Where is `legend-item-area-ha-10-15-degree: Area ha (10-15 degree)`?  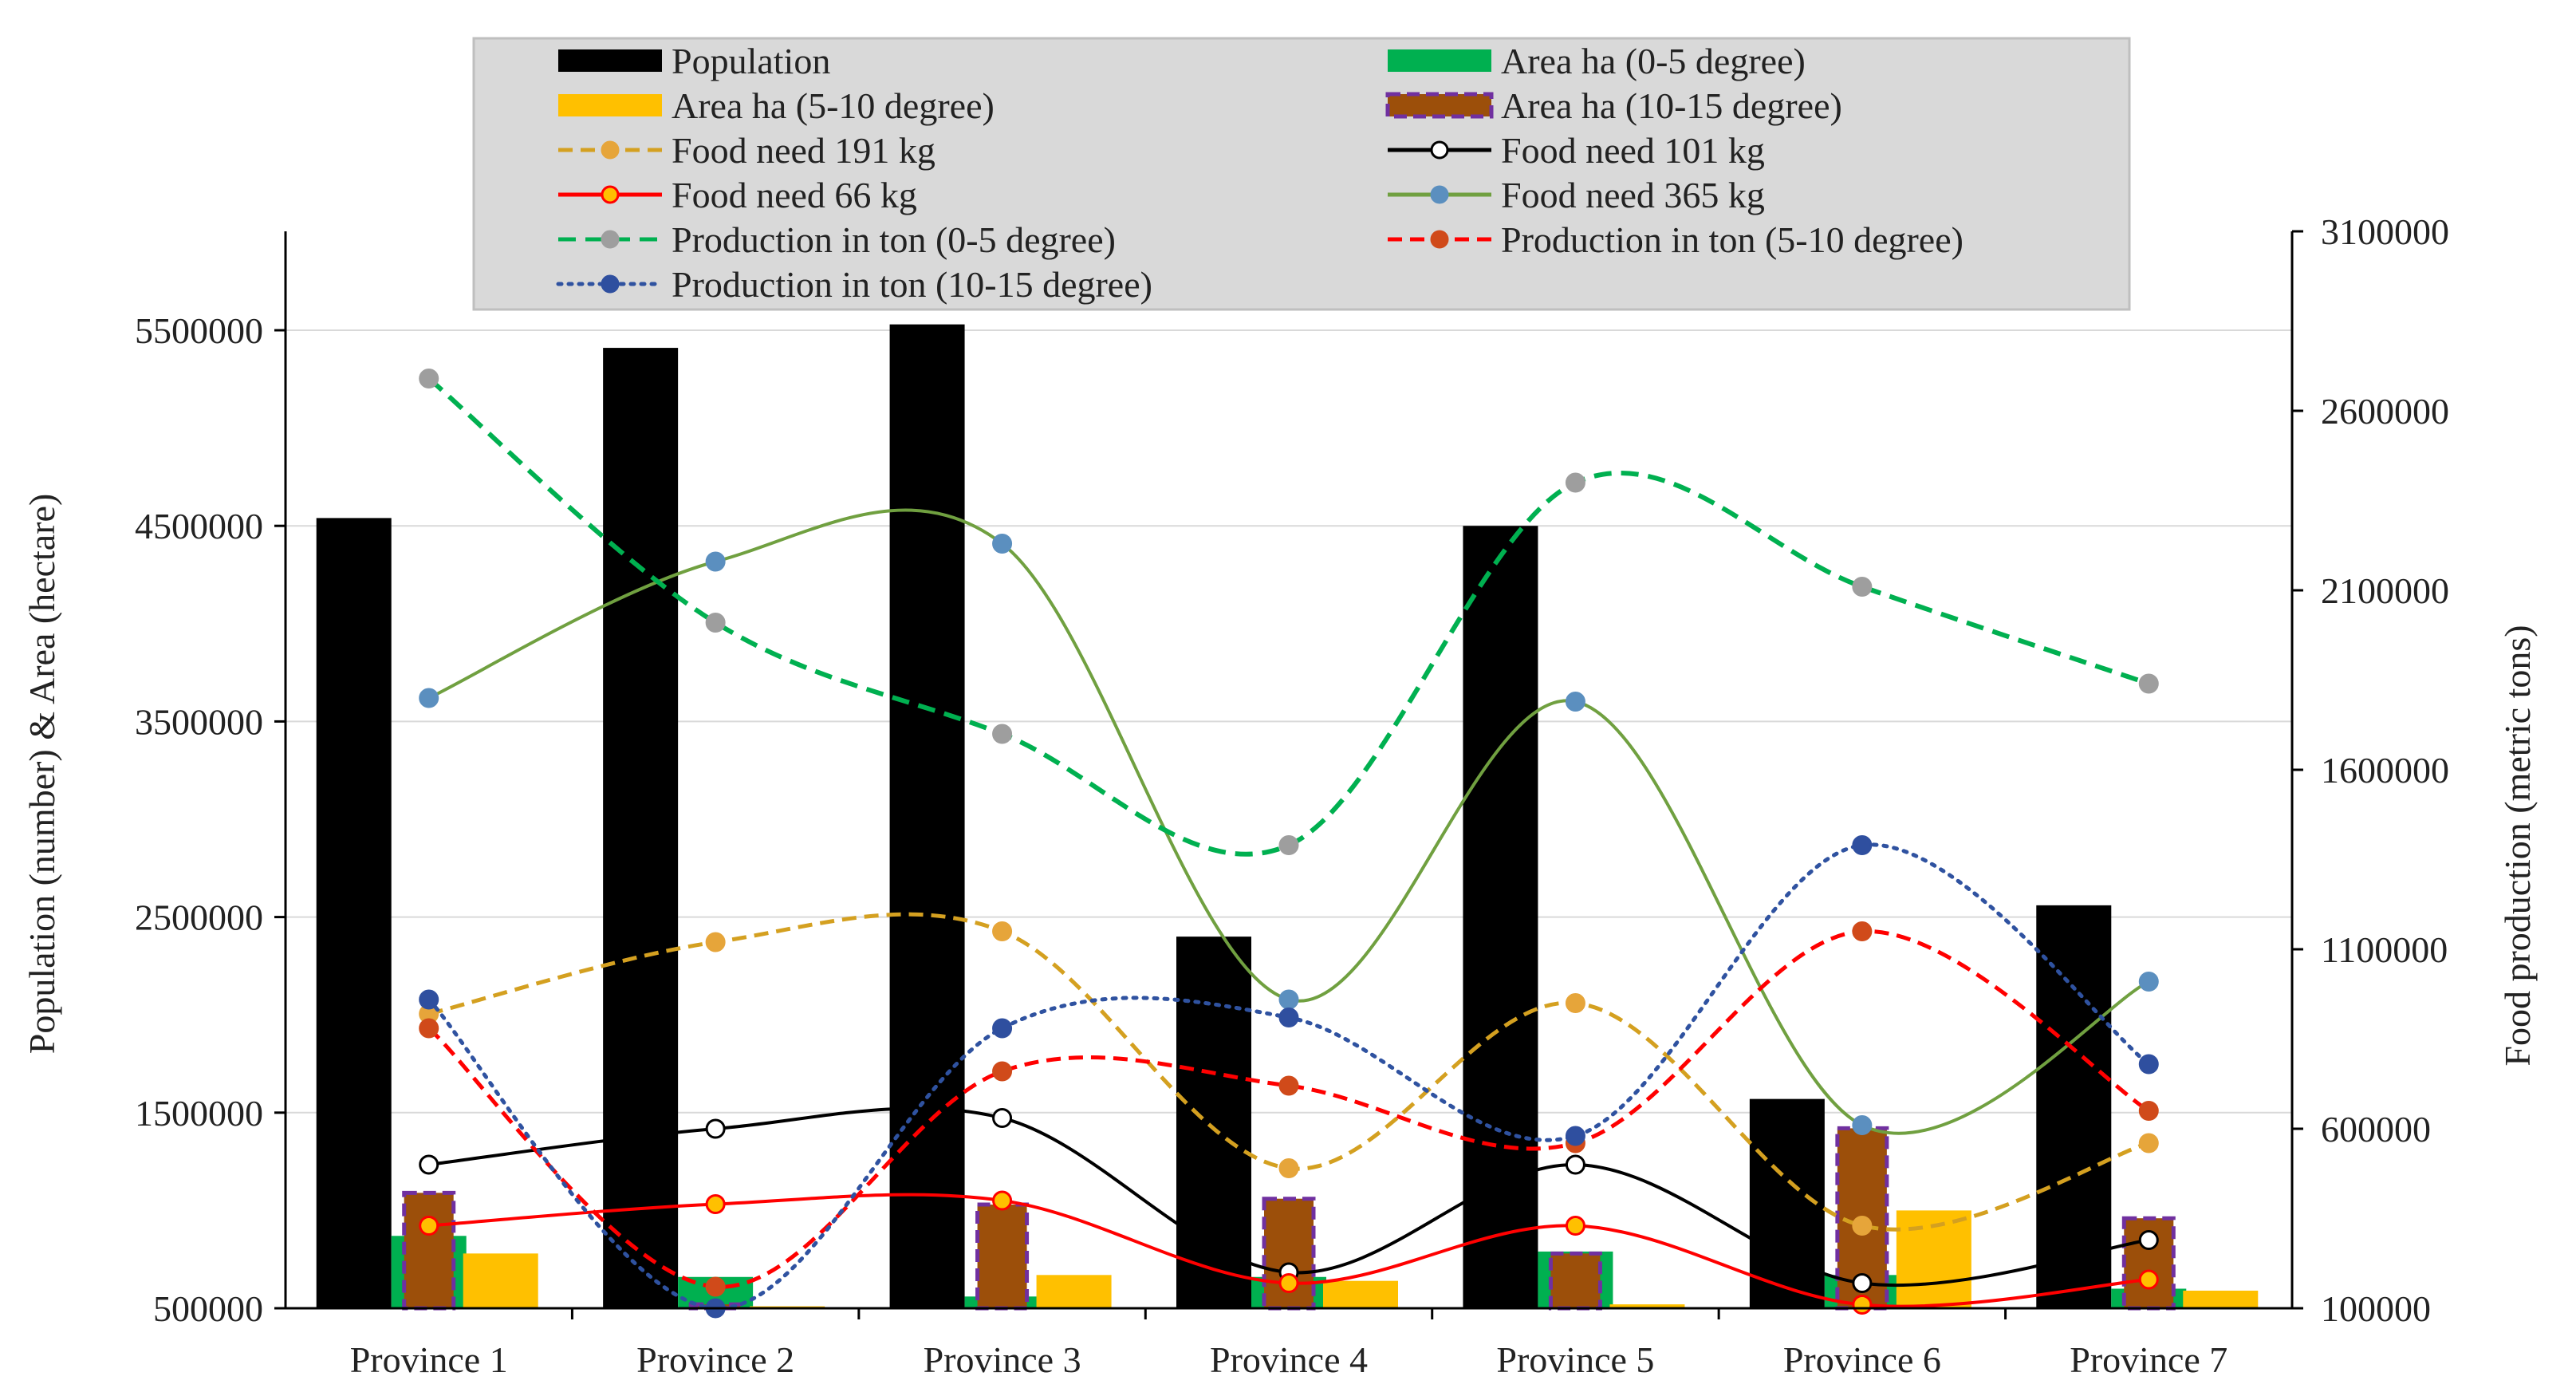 legend-item-area-ha-10-15-degree: Area ha (10-15 degree) is located at coordinates (1613, 105).